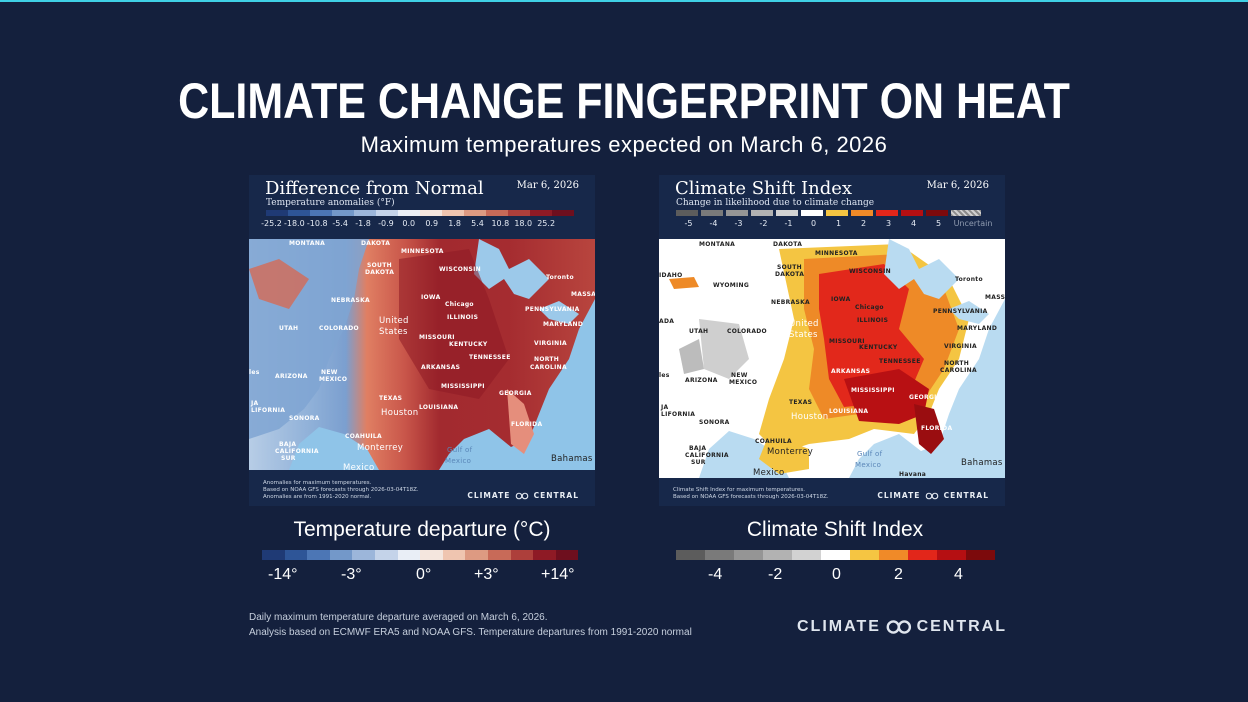 The height and width of the screenshot is (702, 1248). What do you see at coordinates (995, 297) in the screenshot?
I see `svg-text: MASSA` at bounding box center [995, 297].